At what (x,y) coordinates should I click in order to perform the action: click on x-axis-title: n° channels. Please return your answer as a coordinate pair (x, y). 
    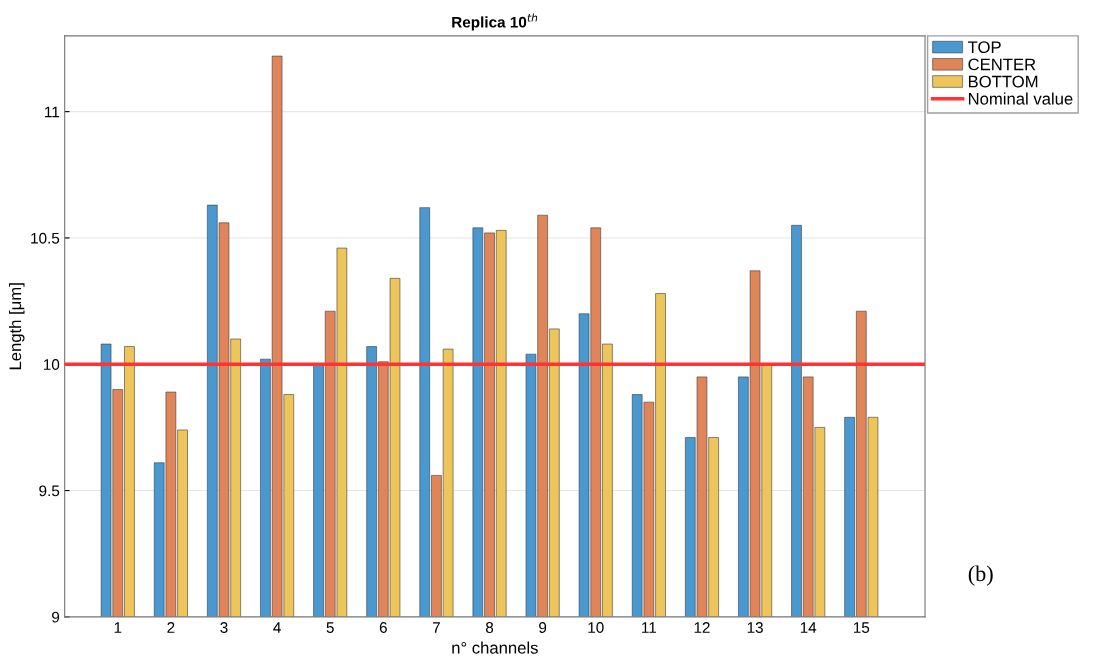
    Looking at the image, I should click on (495, 647).